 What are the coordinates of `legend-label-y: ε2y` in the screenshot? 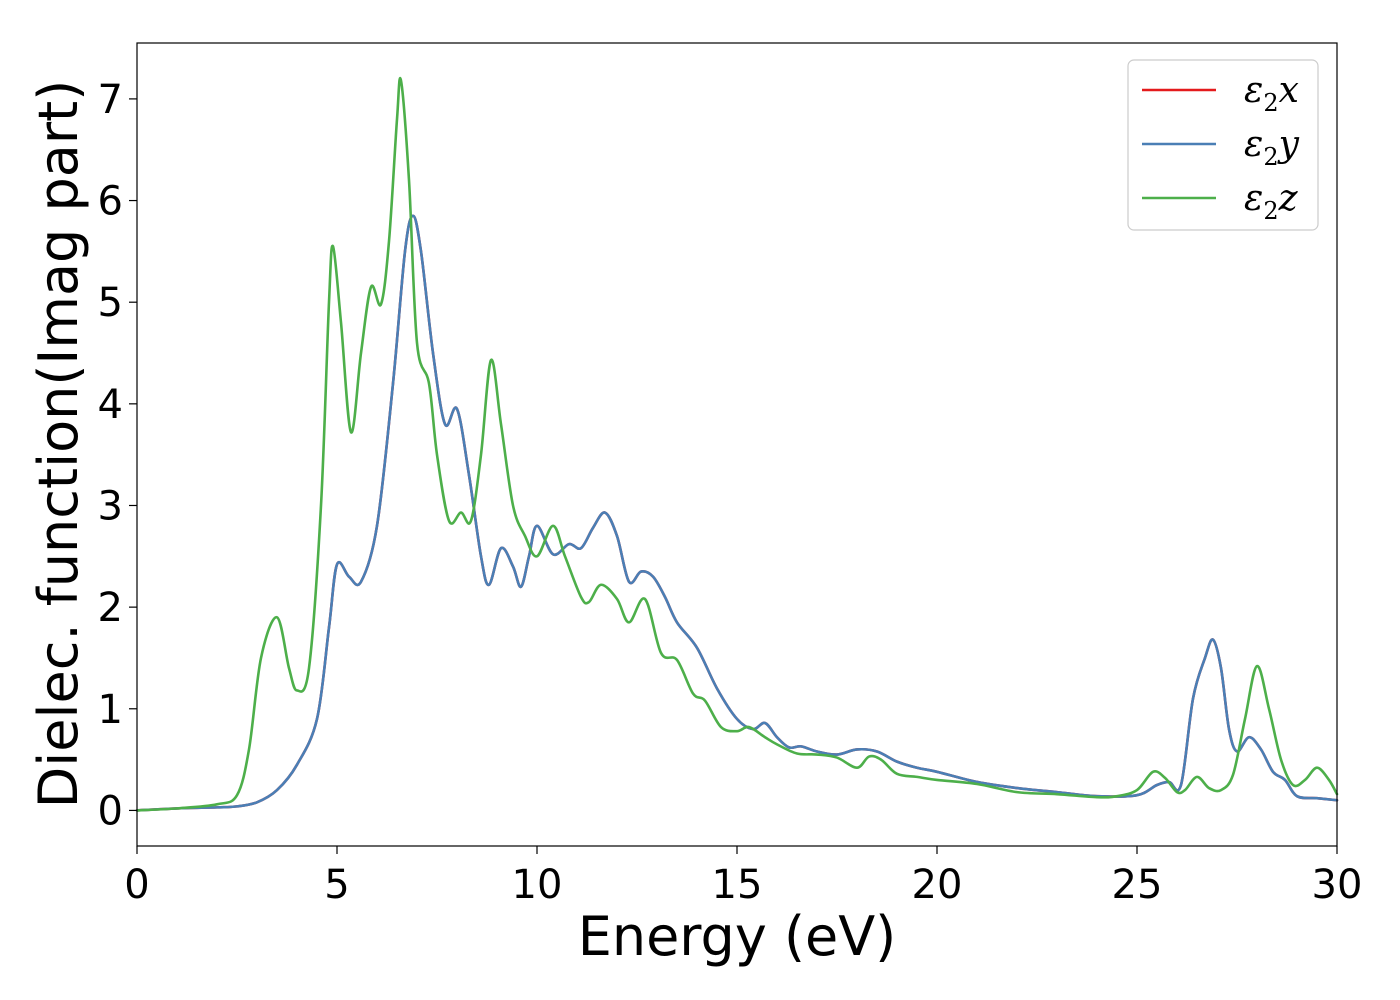 It's located at (1272, 147).